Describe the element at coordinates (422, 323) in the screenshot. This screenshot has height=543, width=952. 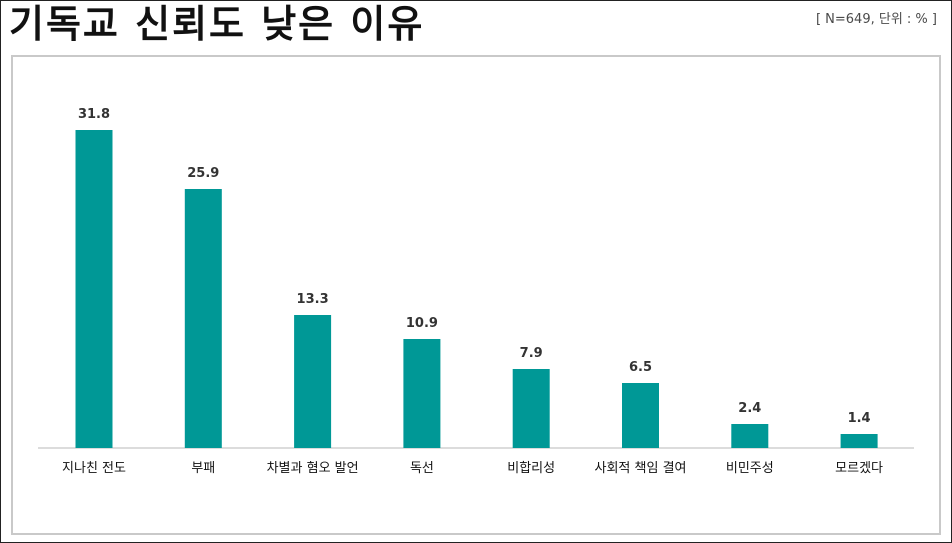
I see `value-label-4: 10.9` at that location.